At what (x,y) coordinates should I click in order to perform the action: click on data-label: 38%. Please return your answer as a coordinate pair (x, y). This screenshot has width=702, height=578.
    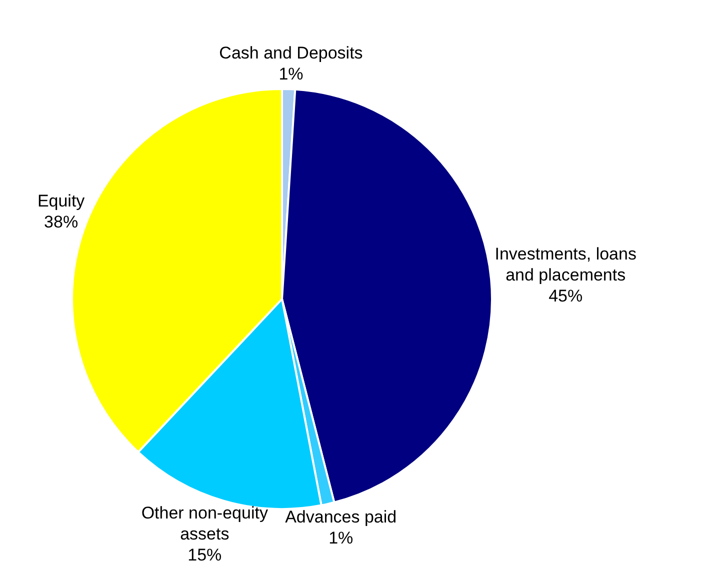
    Looking at the image, I should click on (61, 222).